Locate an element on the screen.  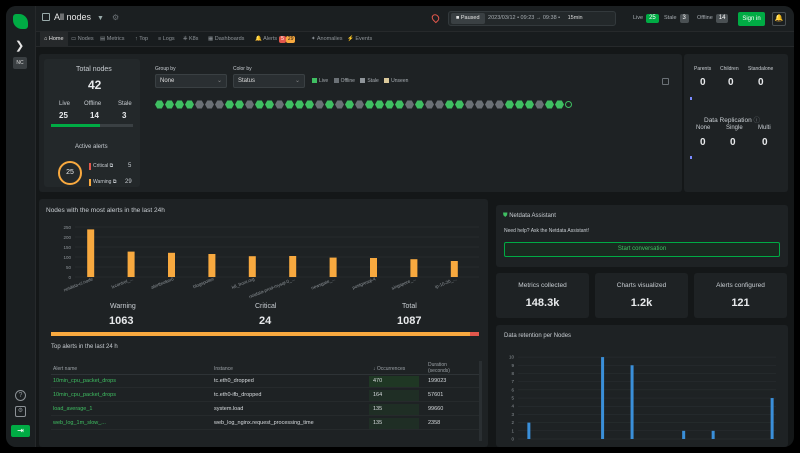
save-icon is located at coordinates (665, 81).